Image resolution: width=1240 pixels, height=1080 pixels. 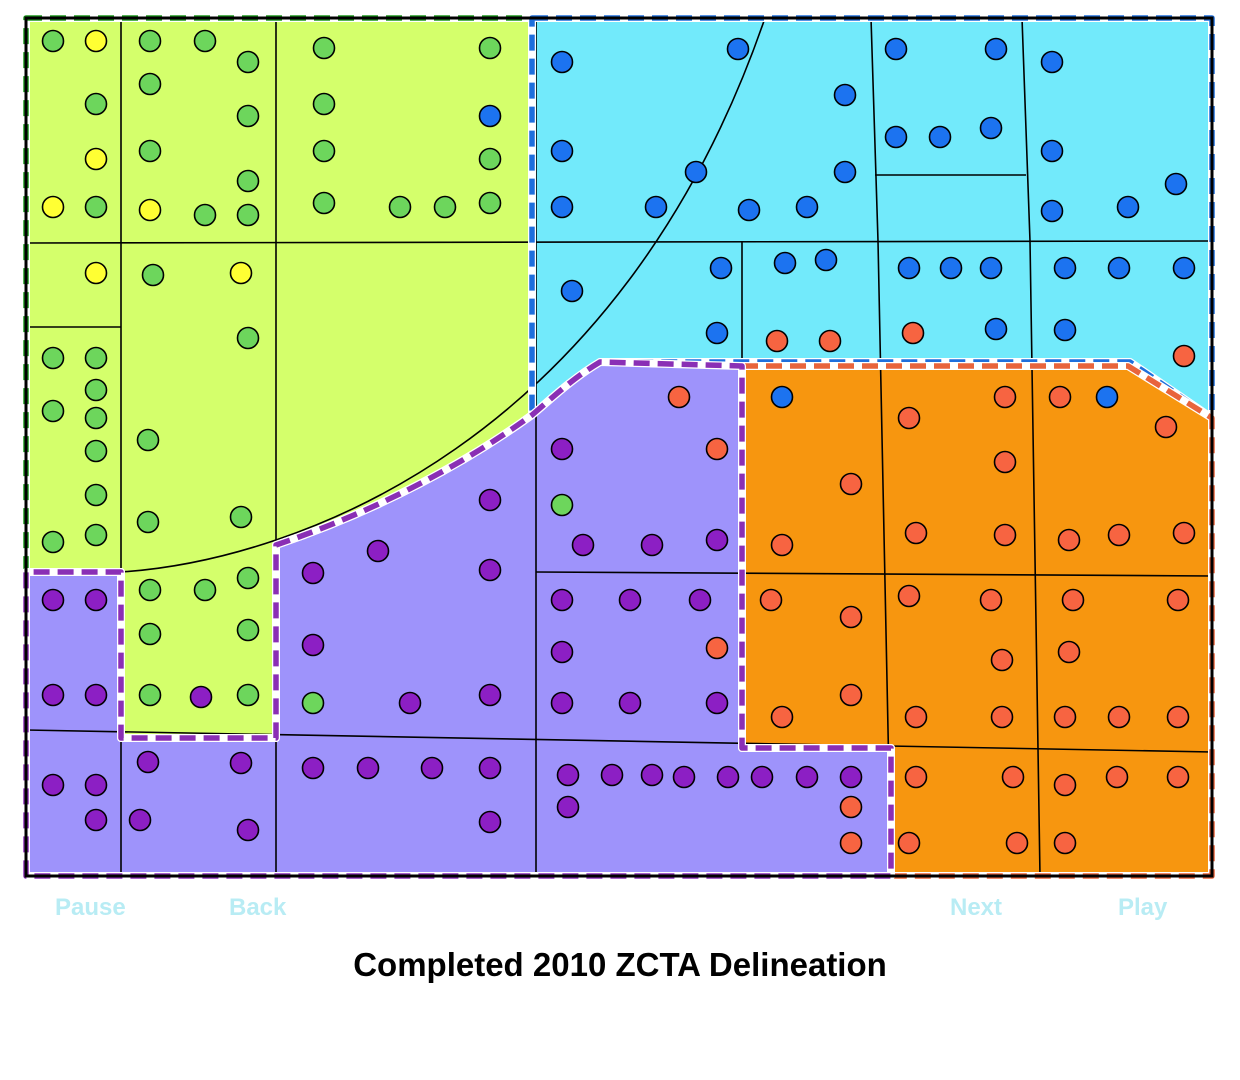 I want to click on pause-button: Pause, so click(x=90, y=907).